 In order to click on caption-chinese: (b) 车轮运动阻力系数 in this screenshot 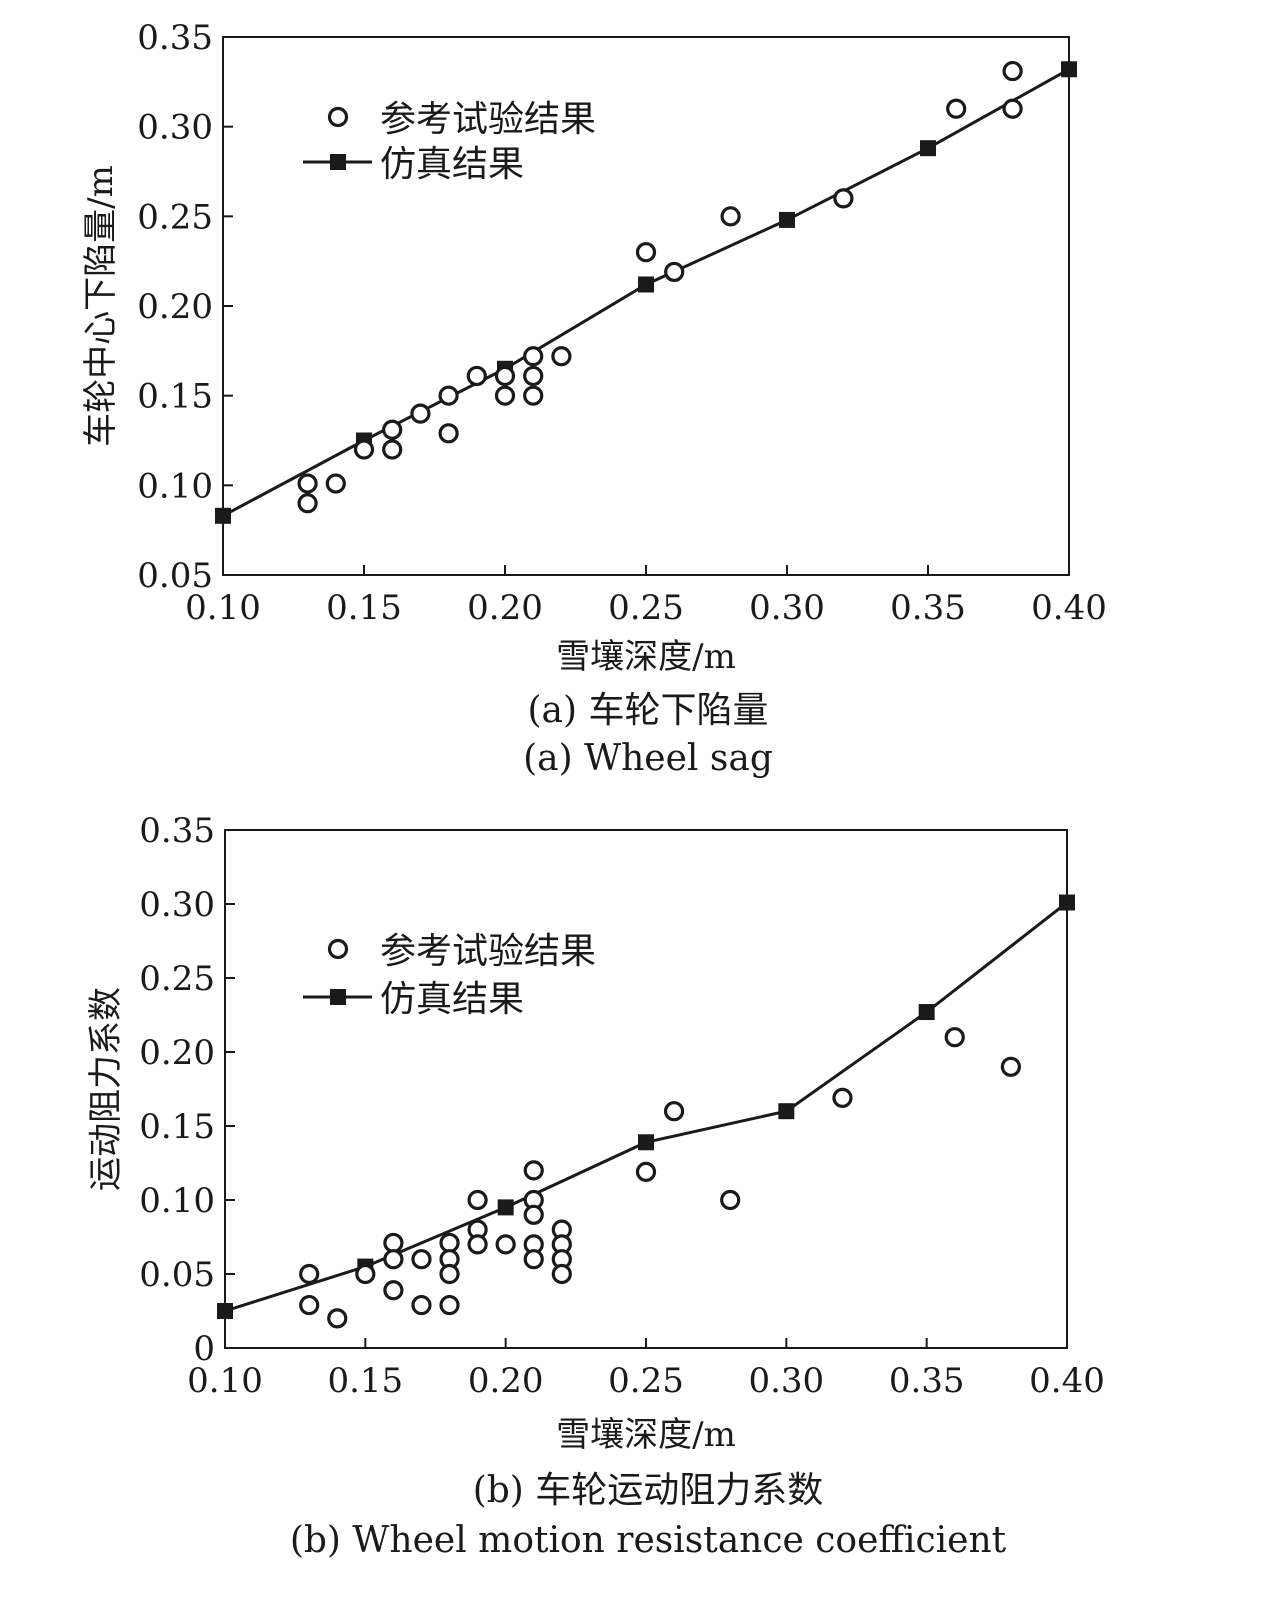, I will do `click(648, 1490)`.